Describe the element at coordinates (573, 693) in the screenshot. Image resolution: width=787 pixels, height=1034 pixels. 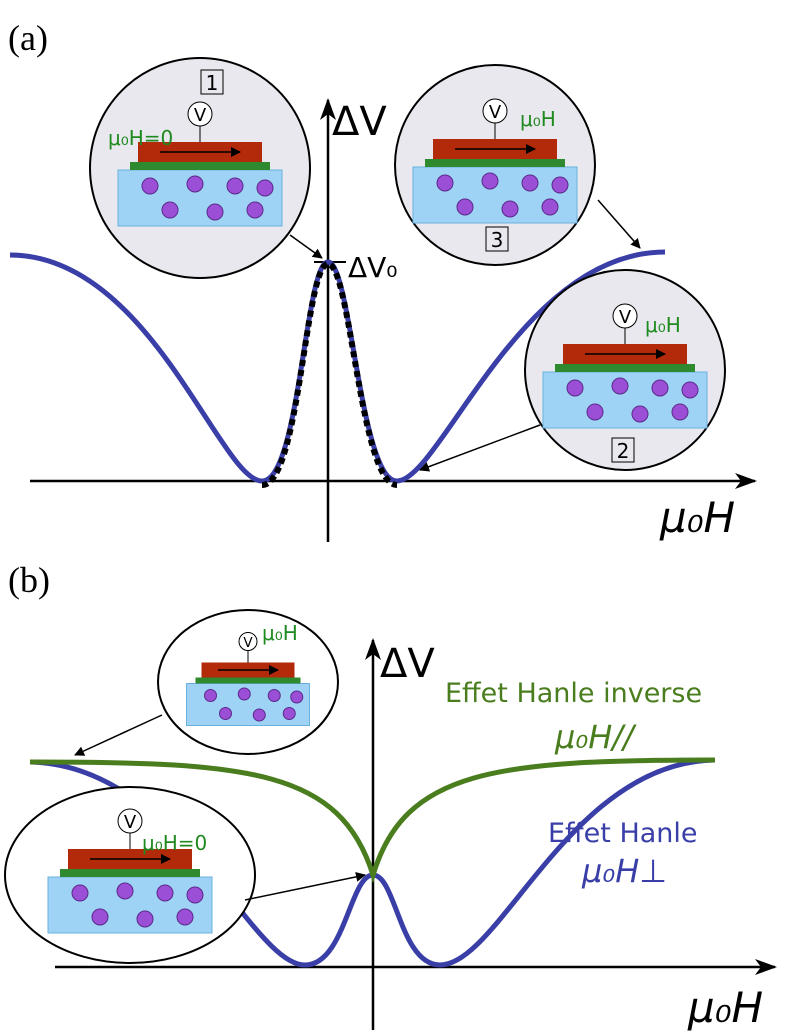
I see `curve-name: Effet Hanle inverse` at that location.